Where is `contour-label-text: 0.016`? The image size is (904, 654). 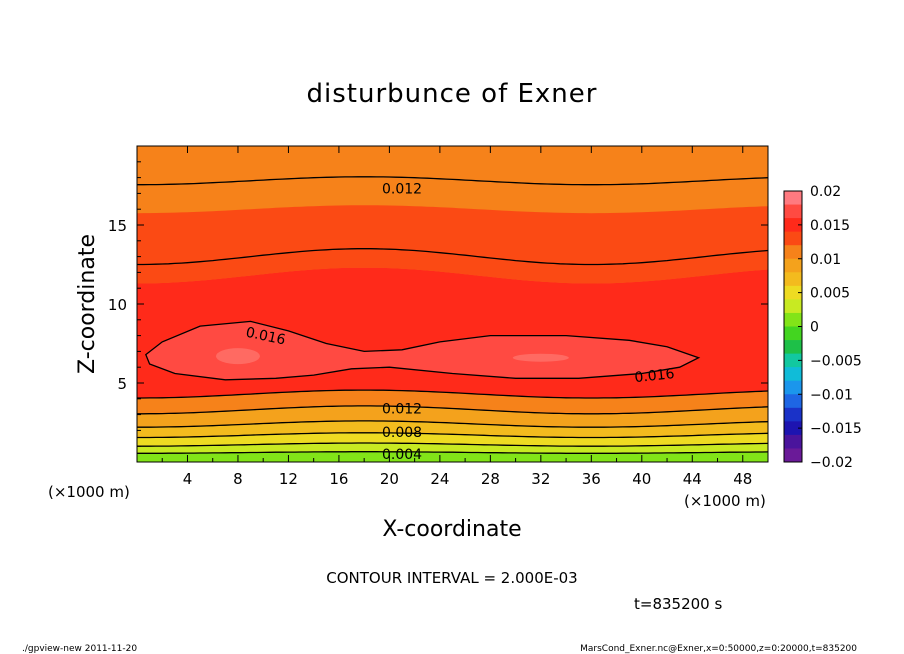 contour-label-text: 0.016 is located at coordinates (655, 376).